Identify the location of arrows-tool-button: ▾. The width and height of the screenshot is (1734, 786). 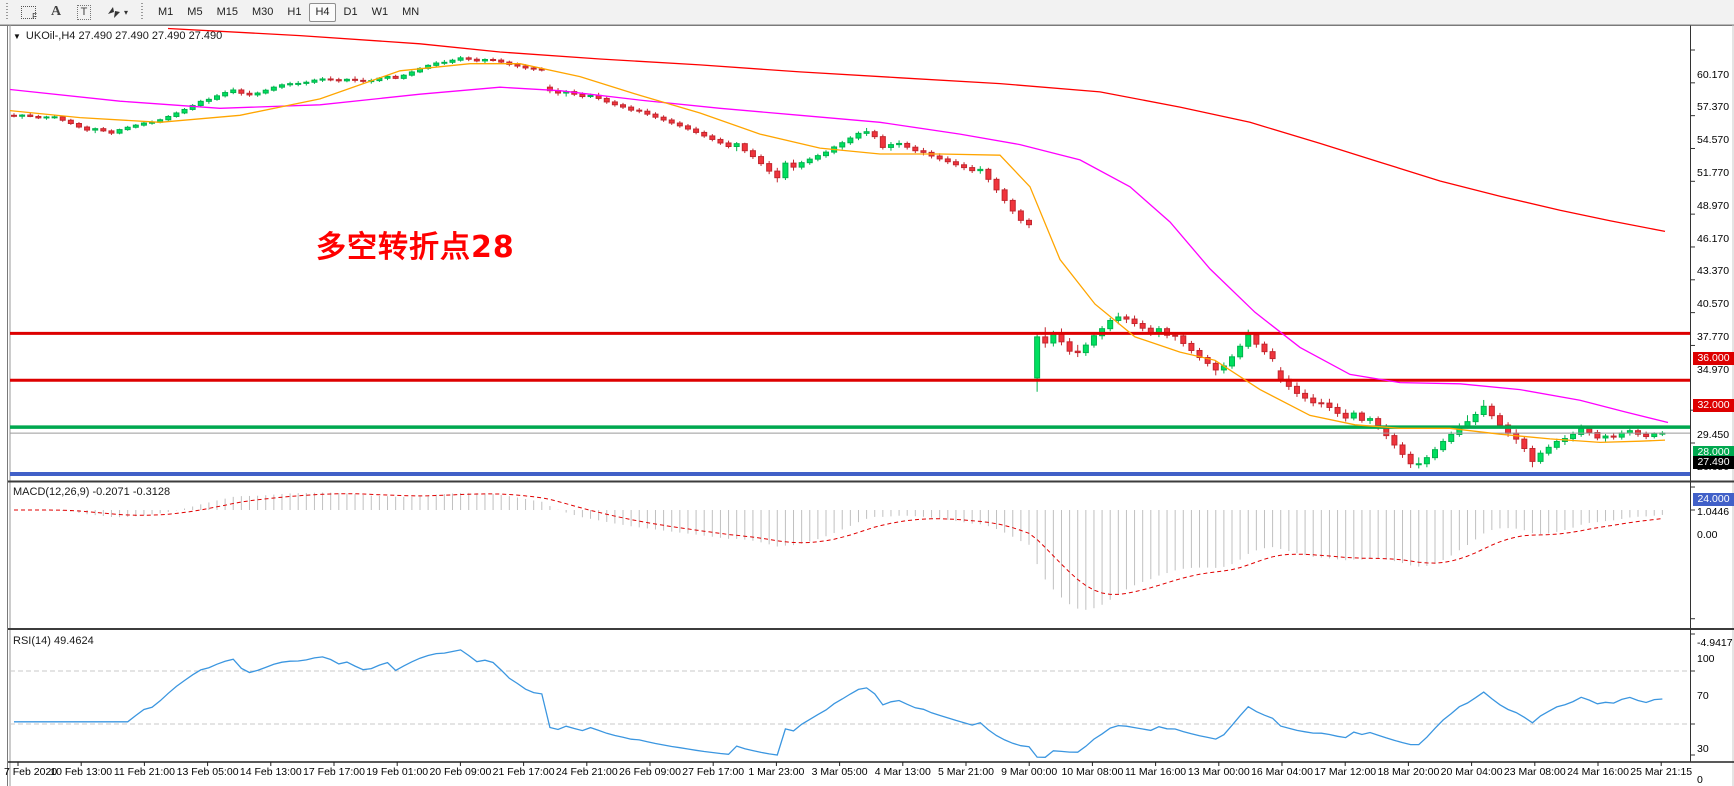
(117, 12).